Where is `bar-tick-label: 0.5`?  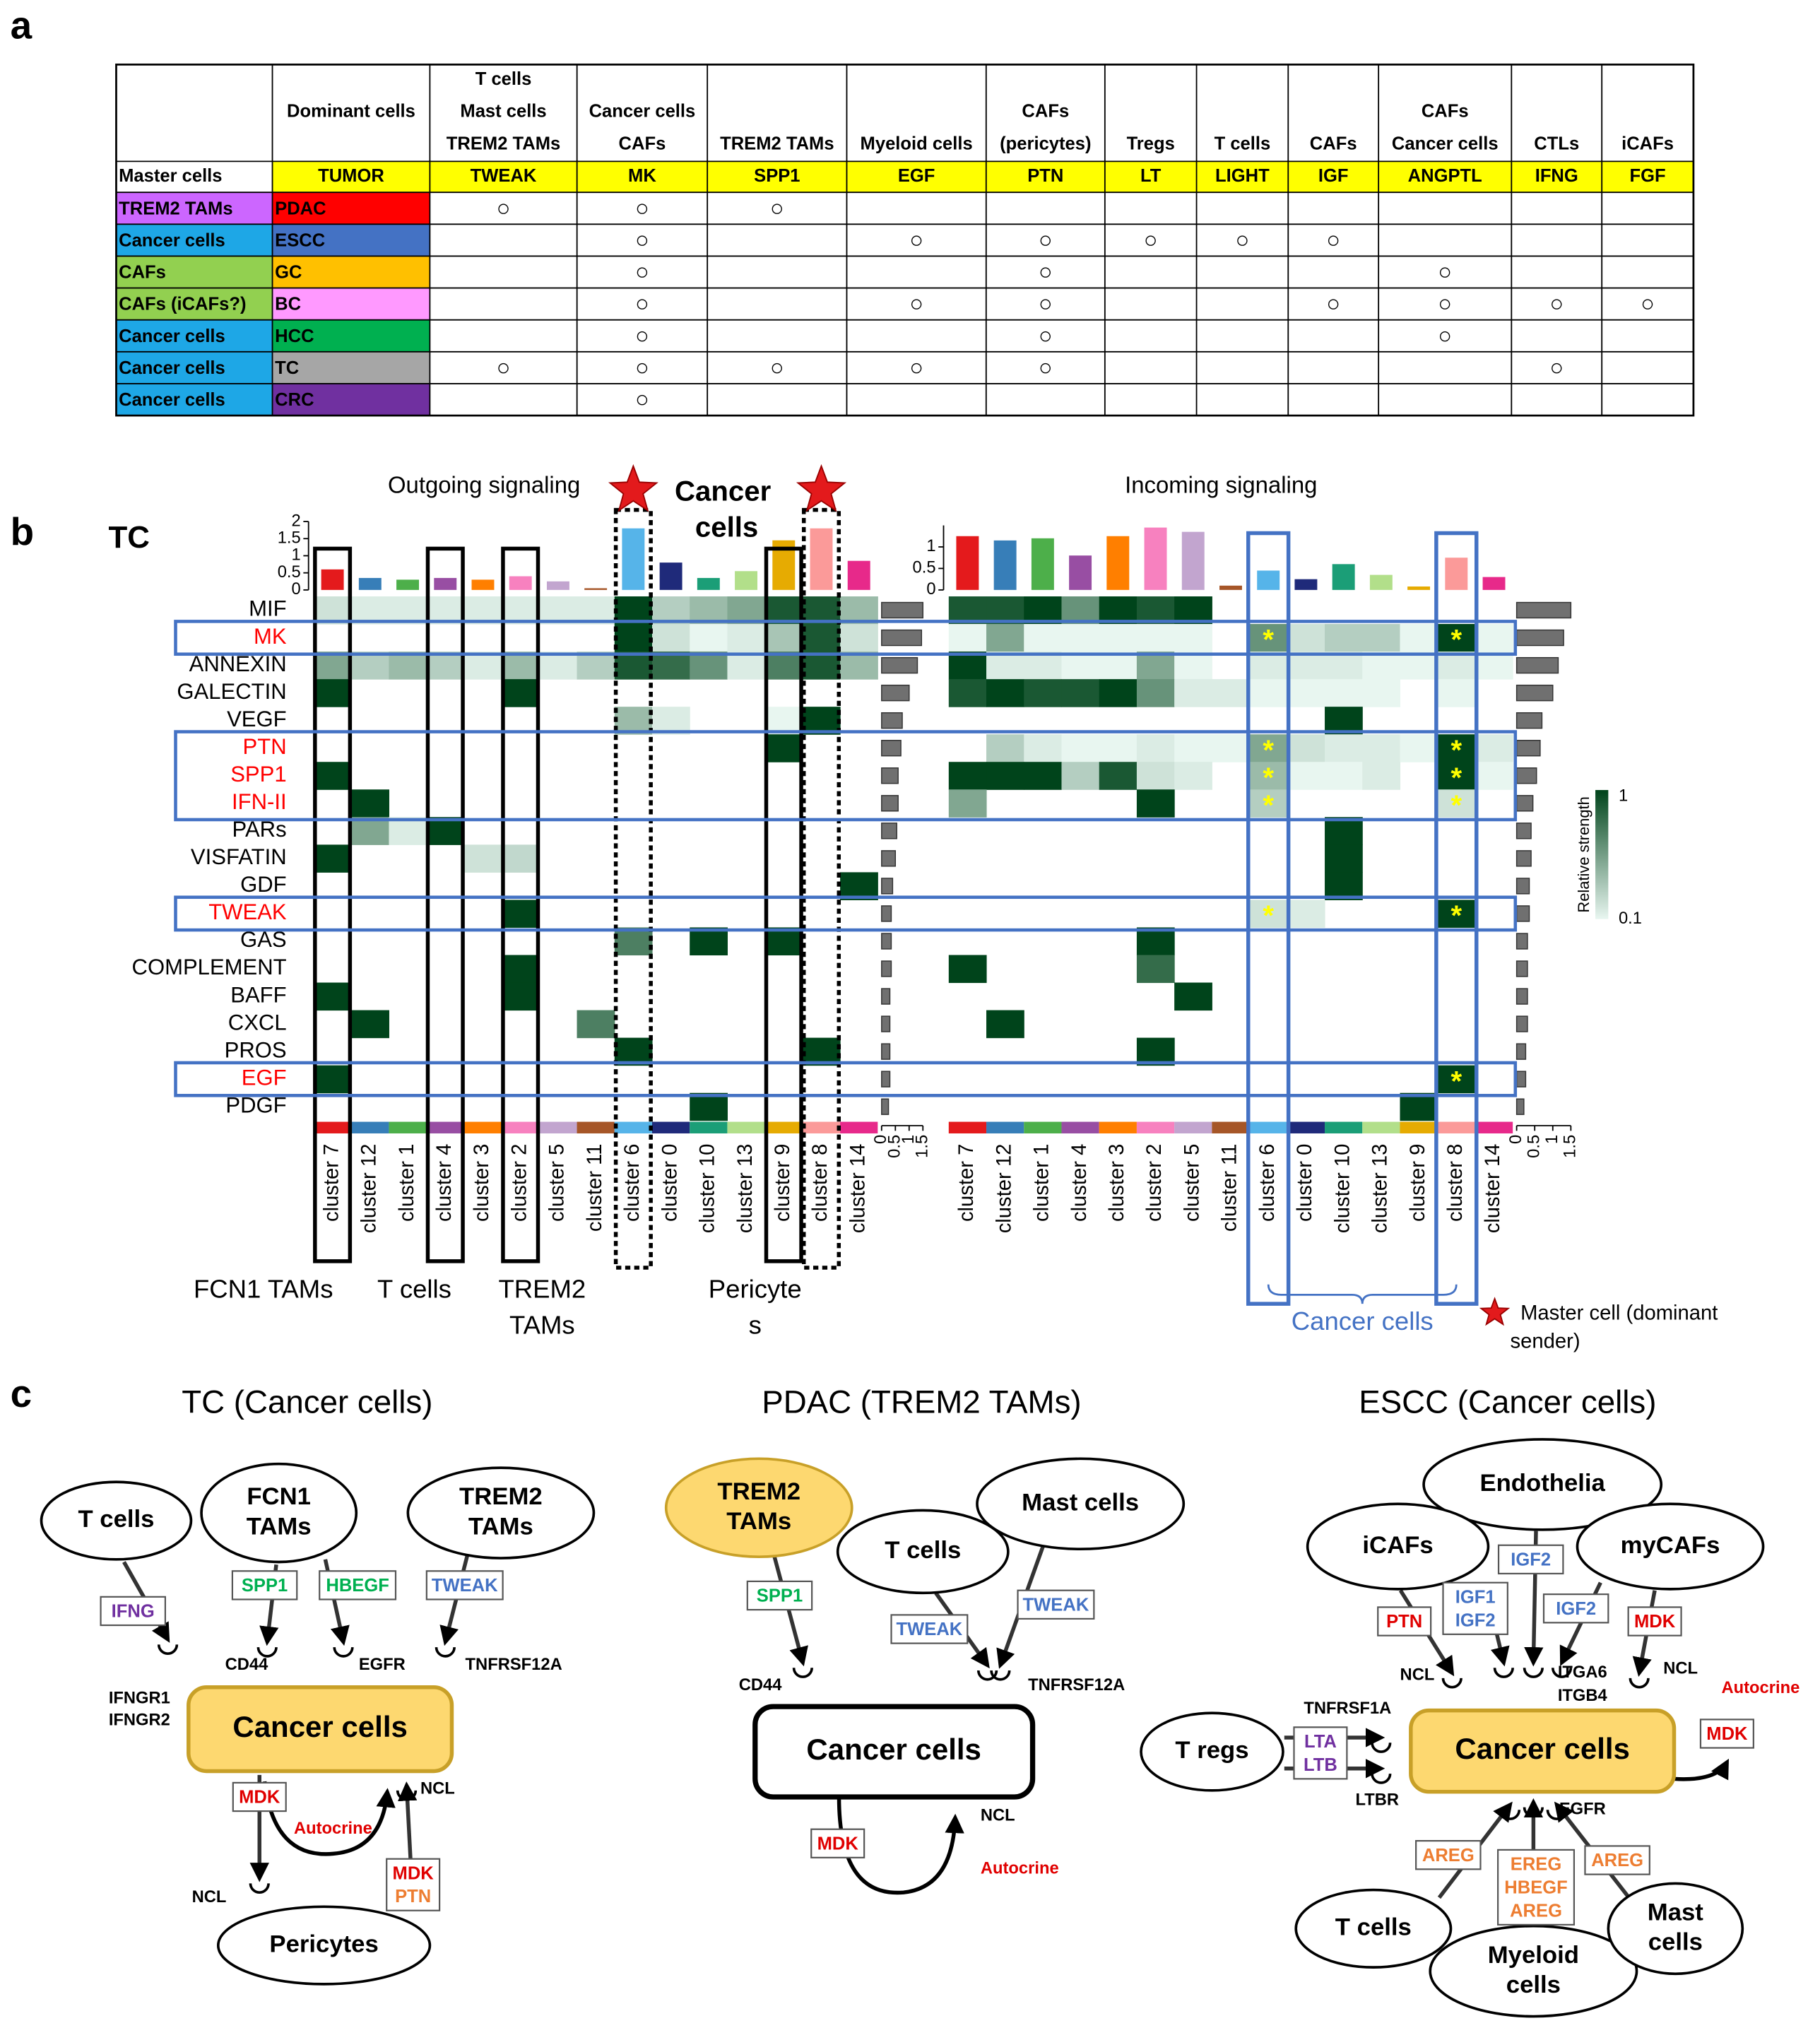 bar-tick-label: 0.5 is located at coordinates (895, 1146).